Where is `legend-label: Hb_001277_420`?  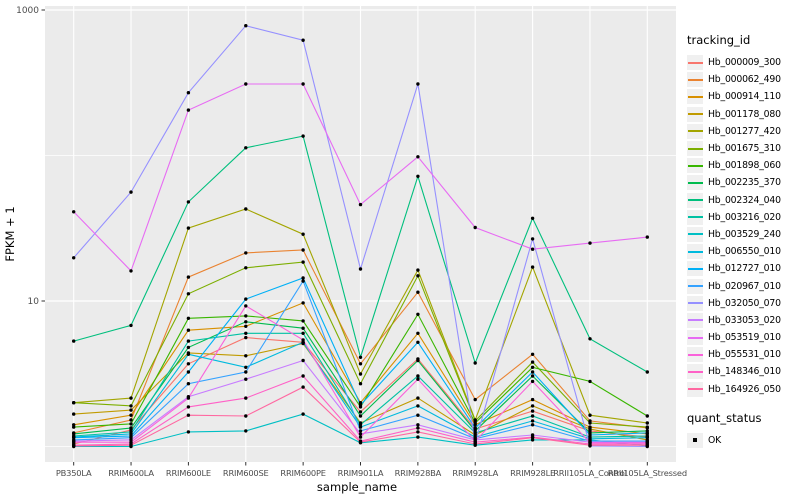
legend-label: Hb_001277_420 is located at coordinates (744, 131).